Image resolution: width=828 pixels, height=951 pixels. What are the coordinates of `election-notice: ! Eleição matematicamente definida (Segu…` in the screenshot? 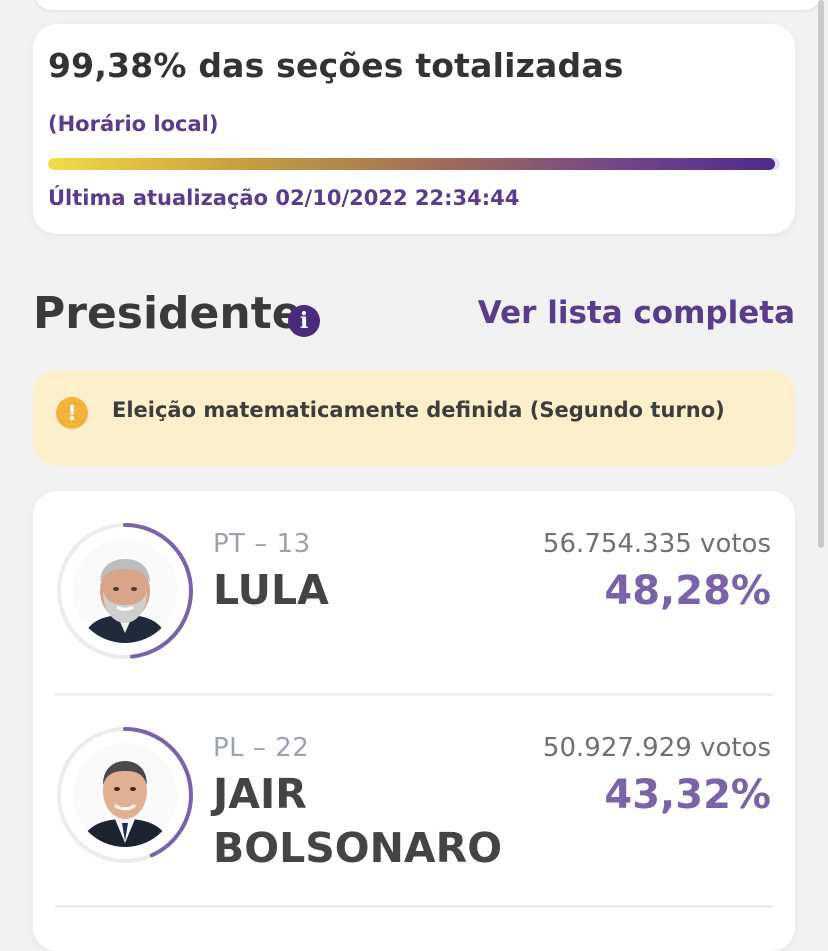 It's located at (414, 418).